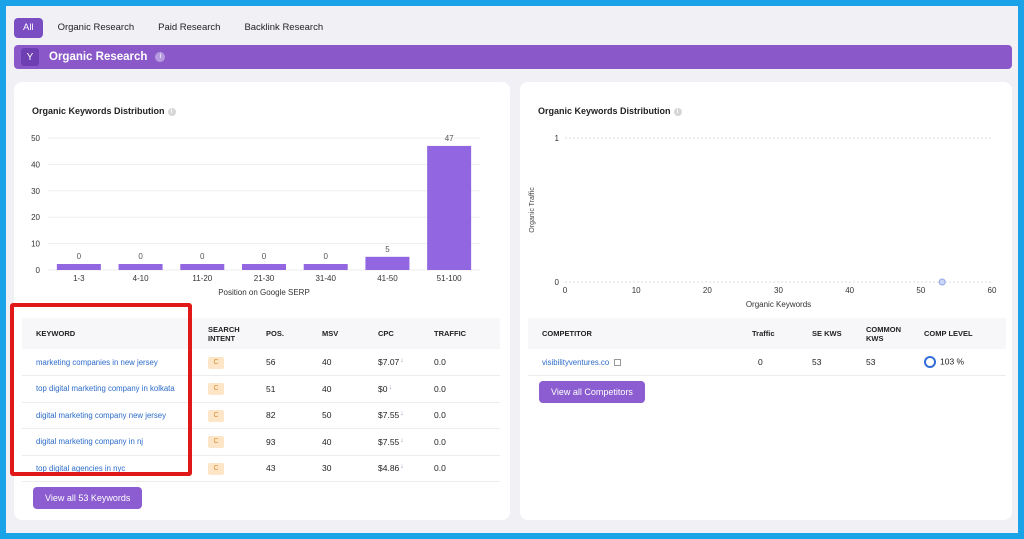 The image size is (1024, 539). I want to click on keyword-link: digital marketing company in nj, so click(112, 442).